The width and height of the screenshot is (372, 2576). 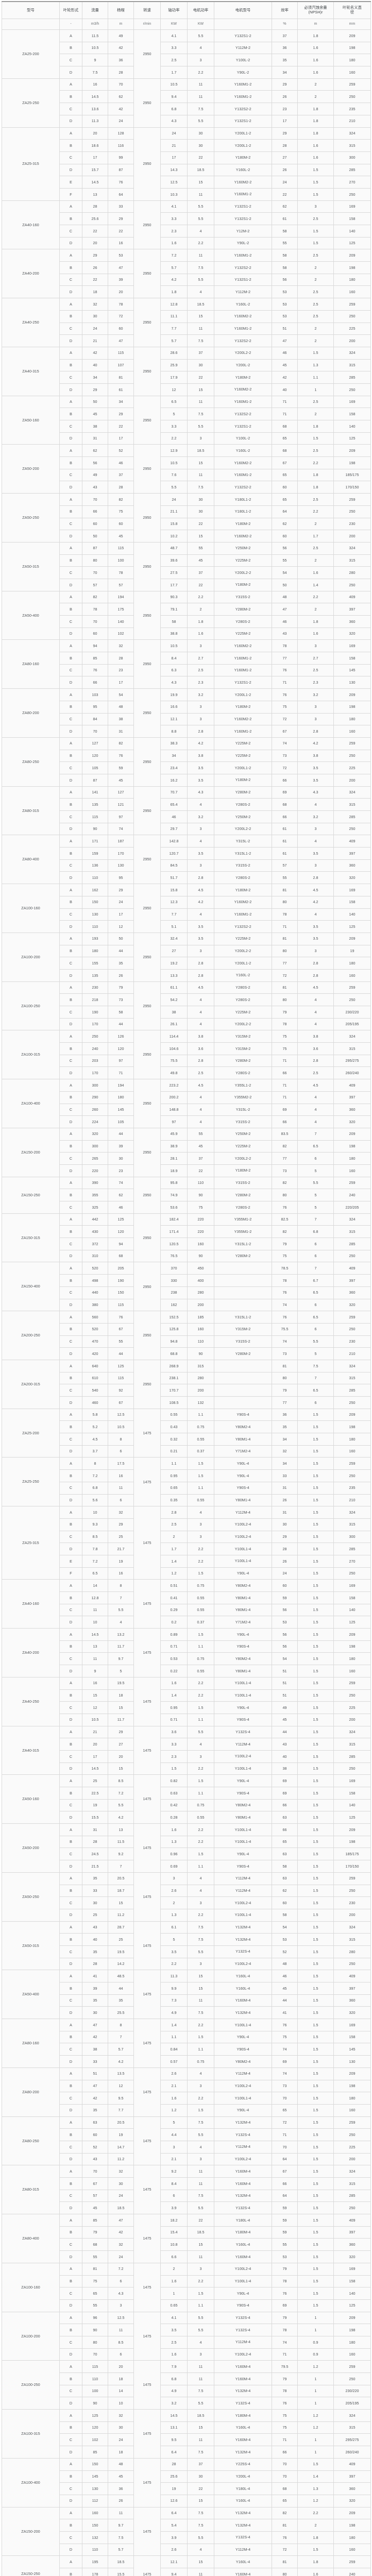 What do you see at coordinates (121, 365) in the screenshot?
I see `cell-head: 107` at bounding box center [121, 365].